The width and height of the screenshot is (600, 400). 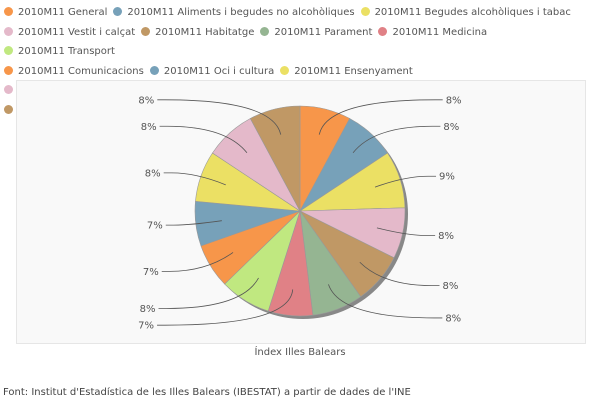 I want to click on legend-label: 2010M11 Medicina, so click(x=440, y=32).